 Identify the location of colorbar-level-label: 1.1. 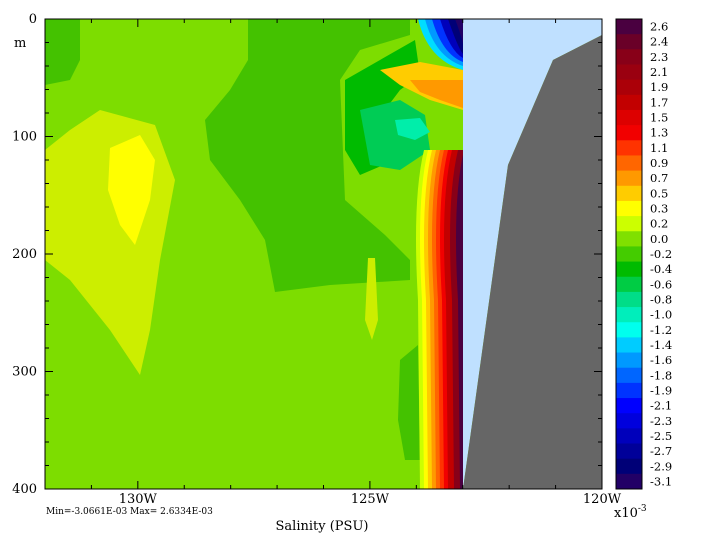
(659, 148).